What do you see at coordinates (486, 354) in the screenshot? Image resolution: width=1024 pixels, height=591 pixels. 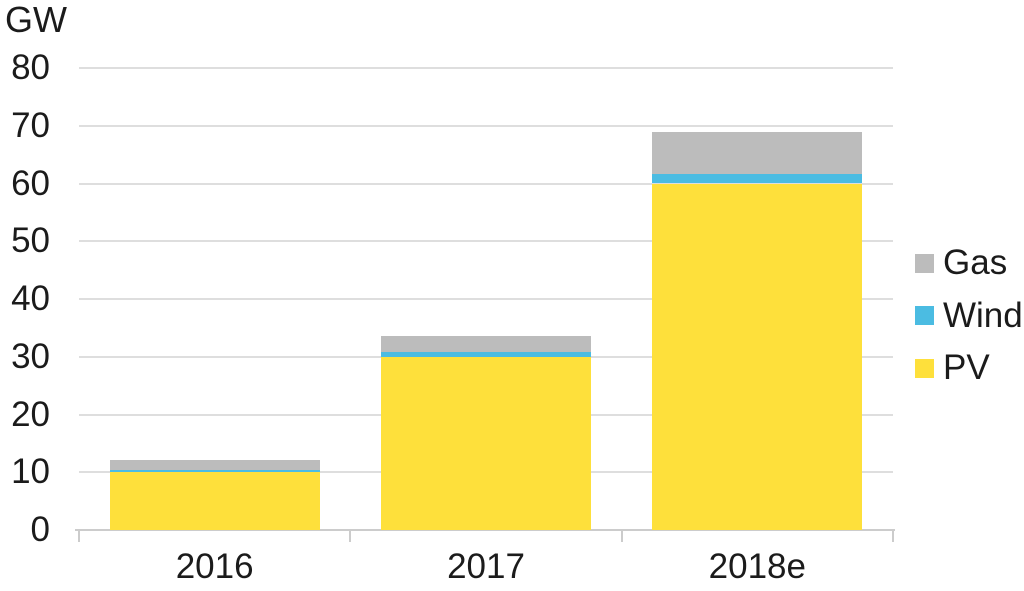 I see `bar-segment-wind-2017` at bounding box center [486, 354].